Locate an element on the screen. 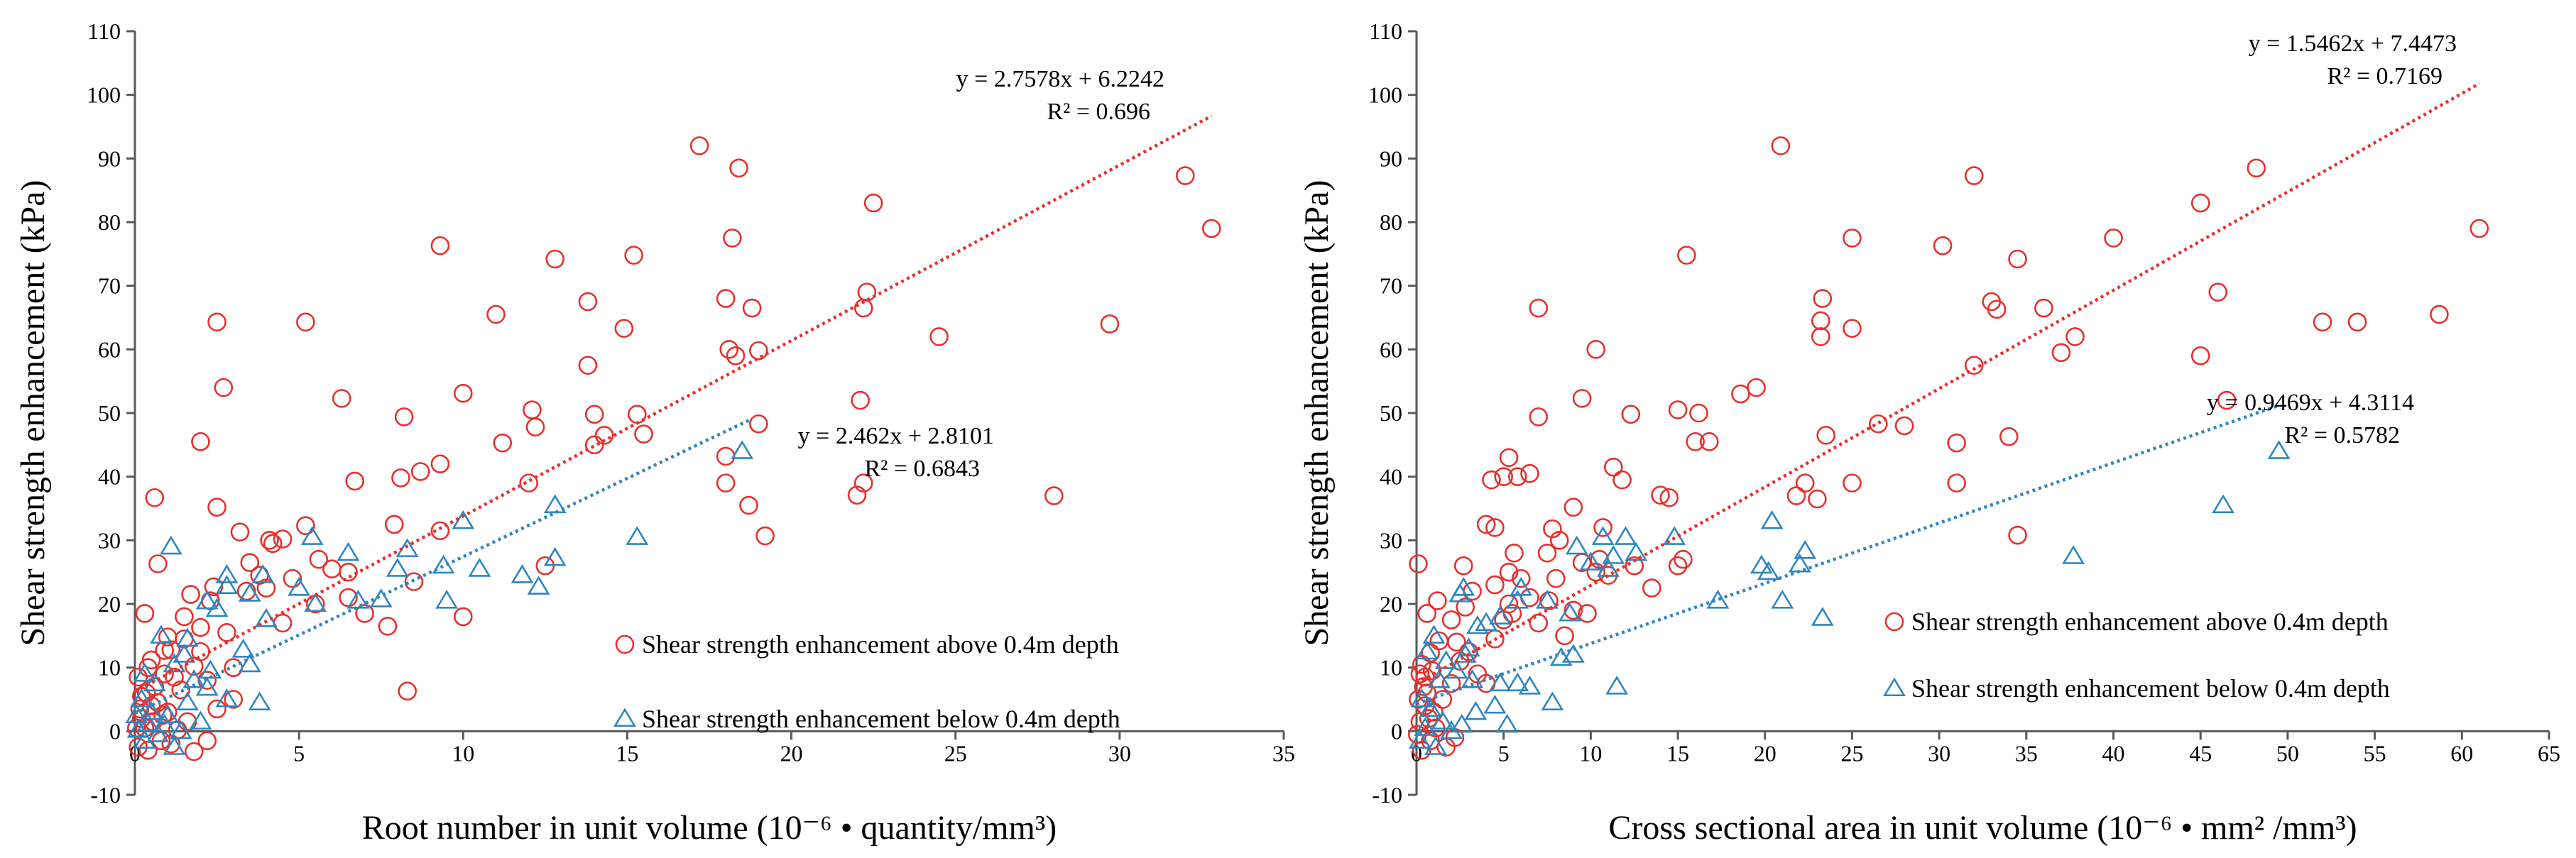  y-axis-title: Shear strength enhancement (kPa) is located at coordinates (1317, 413).